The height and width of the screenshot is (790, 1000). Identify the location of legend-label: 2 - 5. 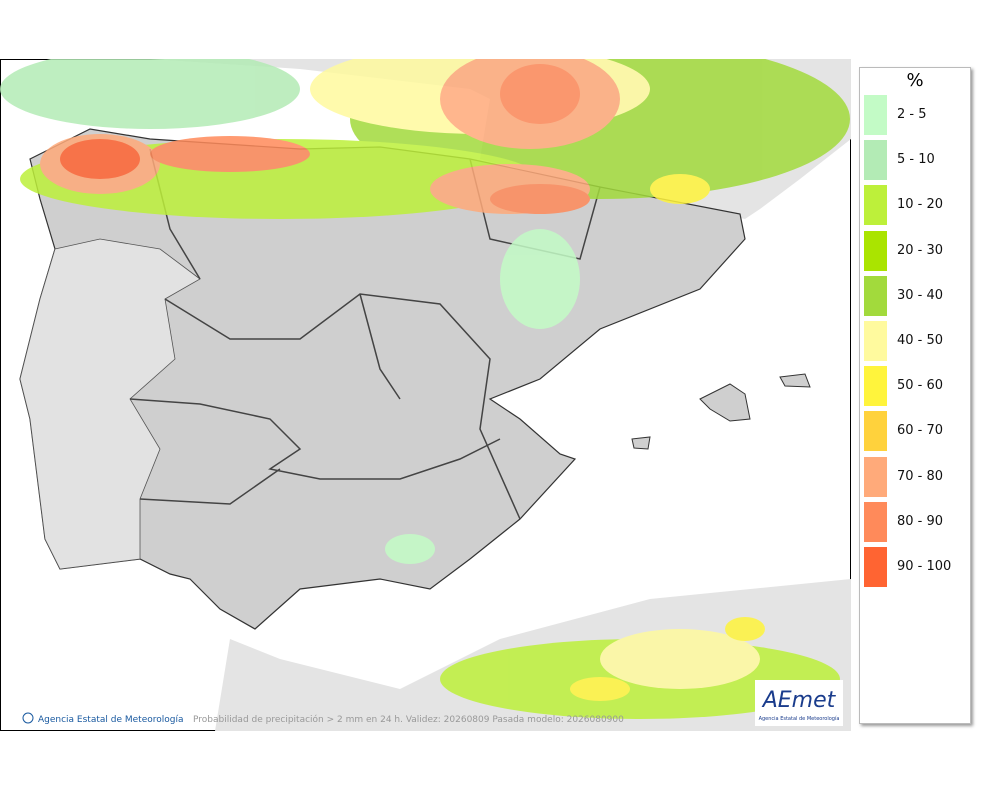
(912, 114).